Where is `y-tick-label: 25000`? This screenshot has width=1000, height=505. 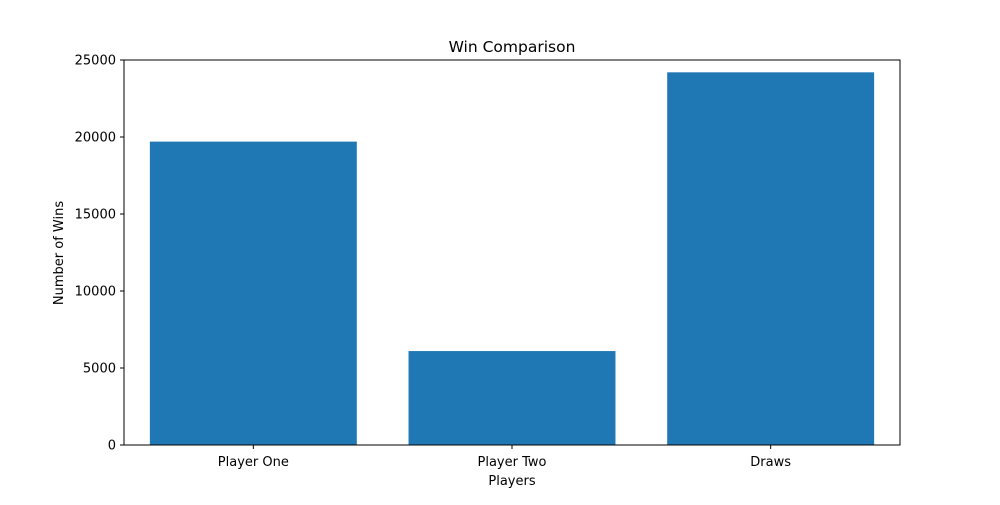
y-tick-label: 25000 is located at coordinates (95, 61).